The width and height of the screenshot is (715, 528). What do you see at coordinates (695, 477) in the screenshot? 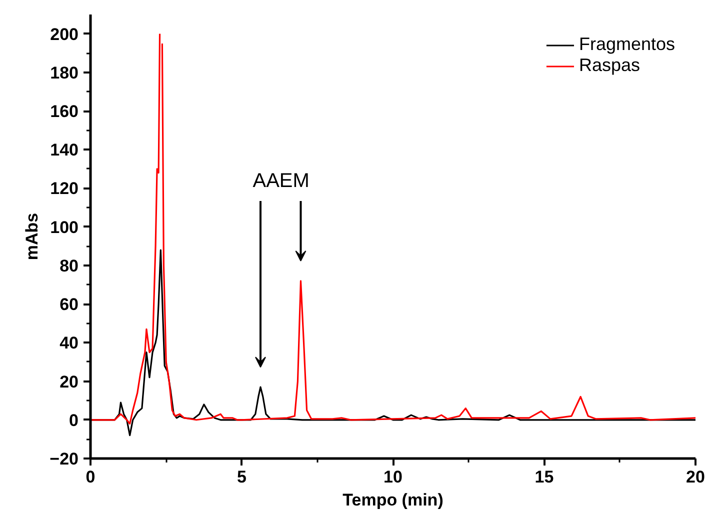
I see `x-tick-label: 20` at bounding box center [695, 477].